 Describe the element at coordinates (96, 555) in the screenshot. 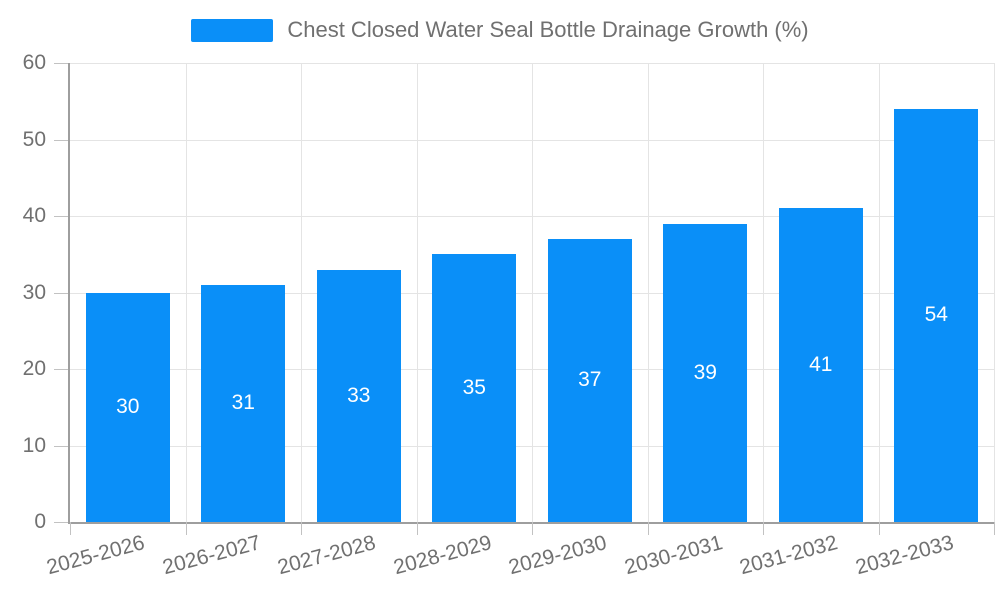

I see `x-axis-label: 2025-2026` at that location.